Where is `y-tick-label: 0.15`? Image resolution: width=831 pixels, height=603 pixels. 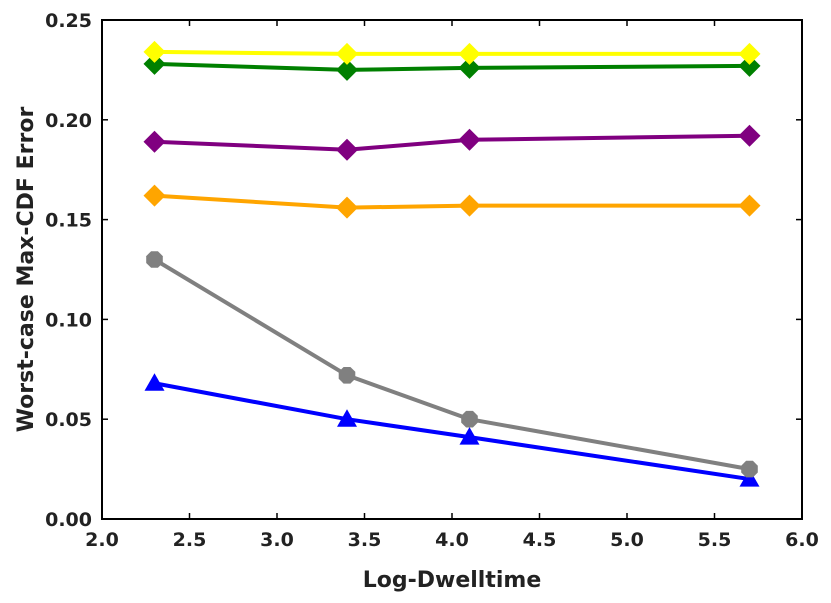 y-tick-label: 0.15 is located at coordinates (68, 221).